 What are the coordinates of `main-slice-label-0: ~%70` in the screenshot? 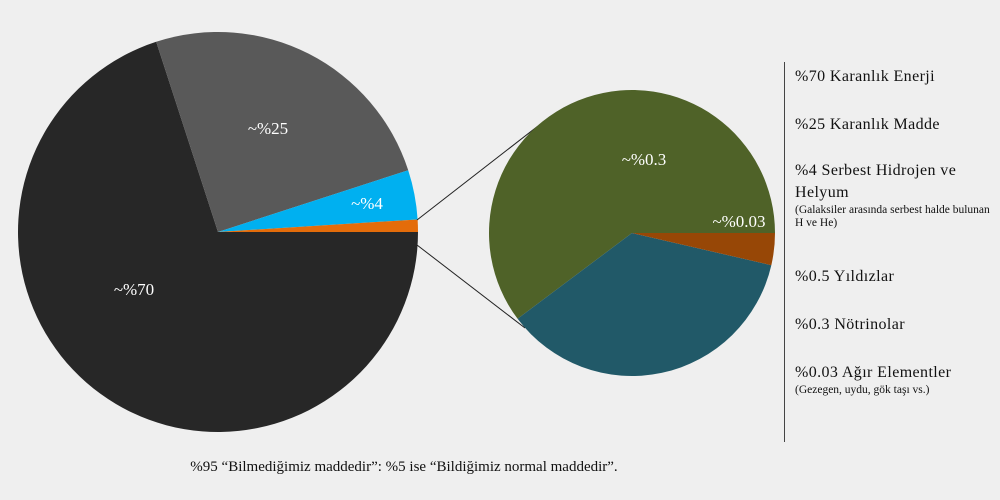 It's located at (134, 289).